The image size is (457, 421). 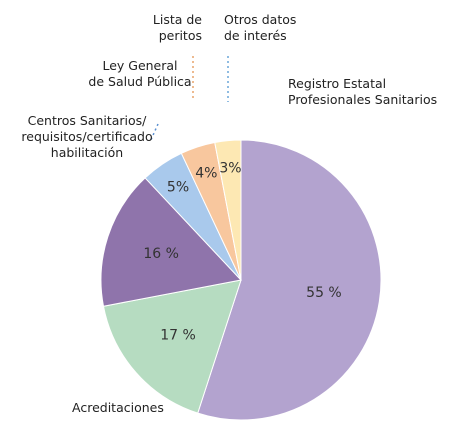 What do you see at coordinates (178, 336) in the screenshot?
I see `data-label: 17 %` at bounding box center [178, 336].